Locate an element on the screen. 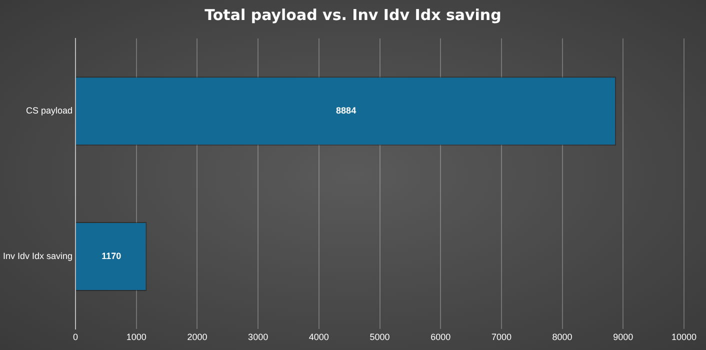 The width and height of the screenshot is (706, 350). y-tick-label: CS payload is located at coordinates (49, 111).